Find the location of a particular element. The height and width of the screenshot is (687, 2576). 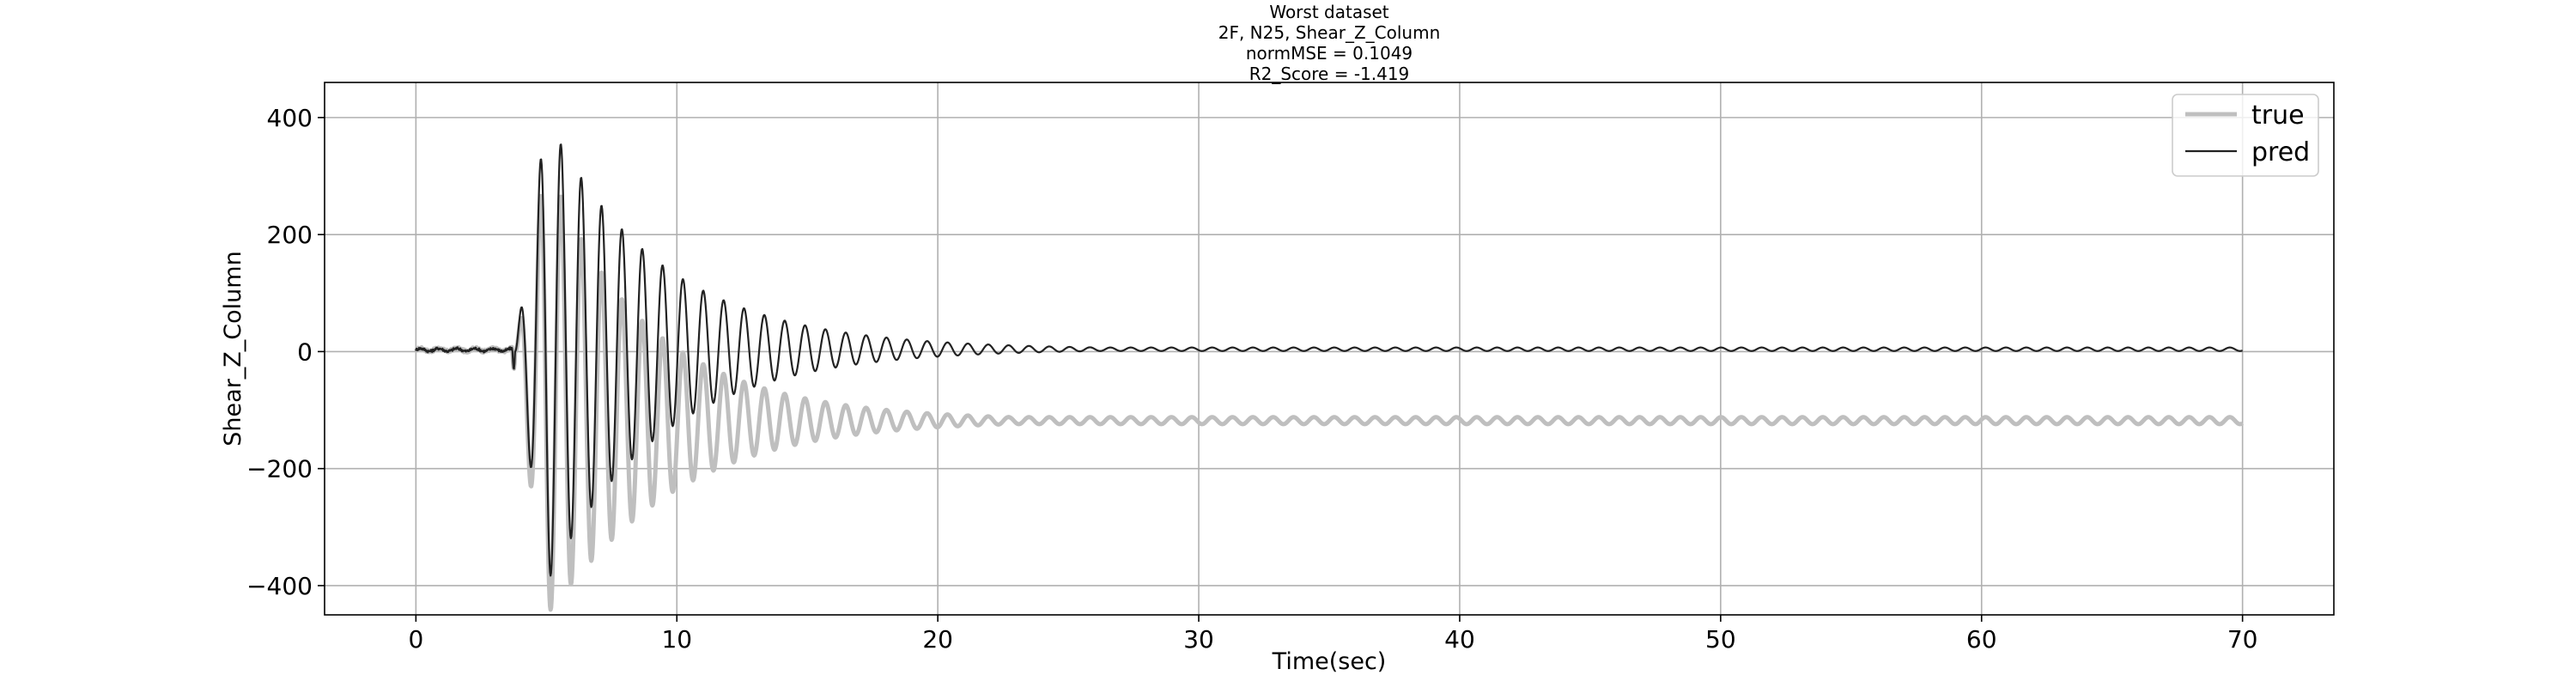

title-line-3: normMSE = 0.1049 is located at coordinates (1330, 53).